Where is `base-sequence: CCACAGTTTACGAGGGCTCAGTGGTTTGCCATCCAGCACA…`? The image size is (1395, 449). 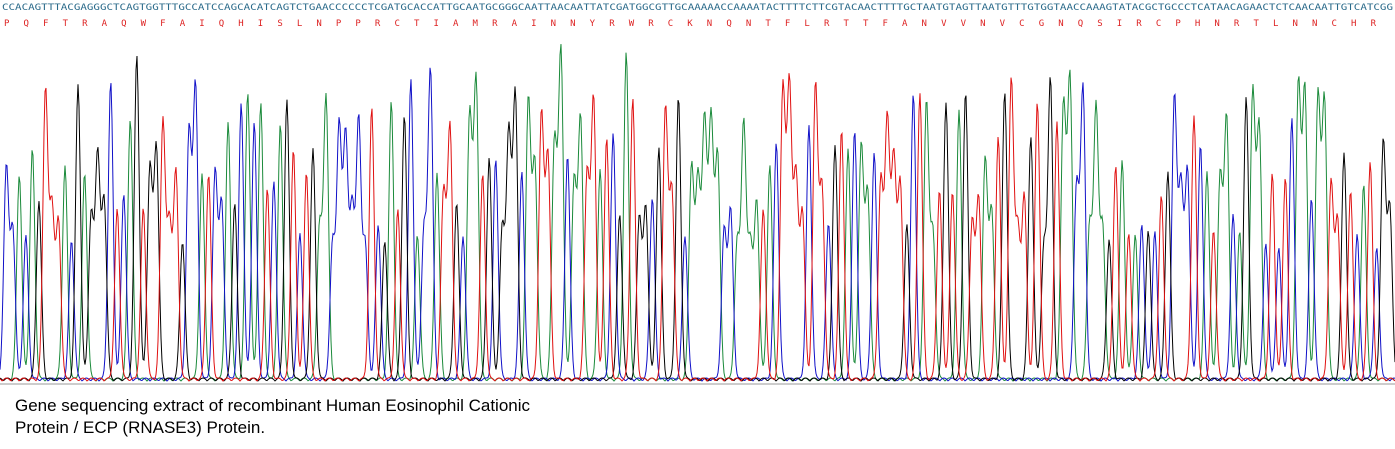 base-sequence: CCACAGTTTACGAGGGCTCAGTGGTTTGCCATCCAGCACA… is located at coordinates (697, 8).